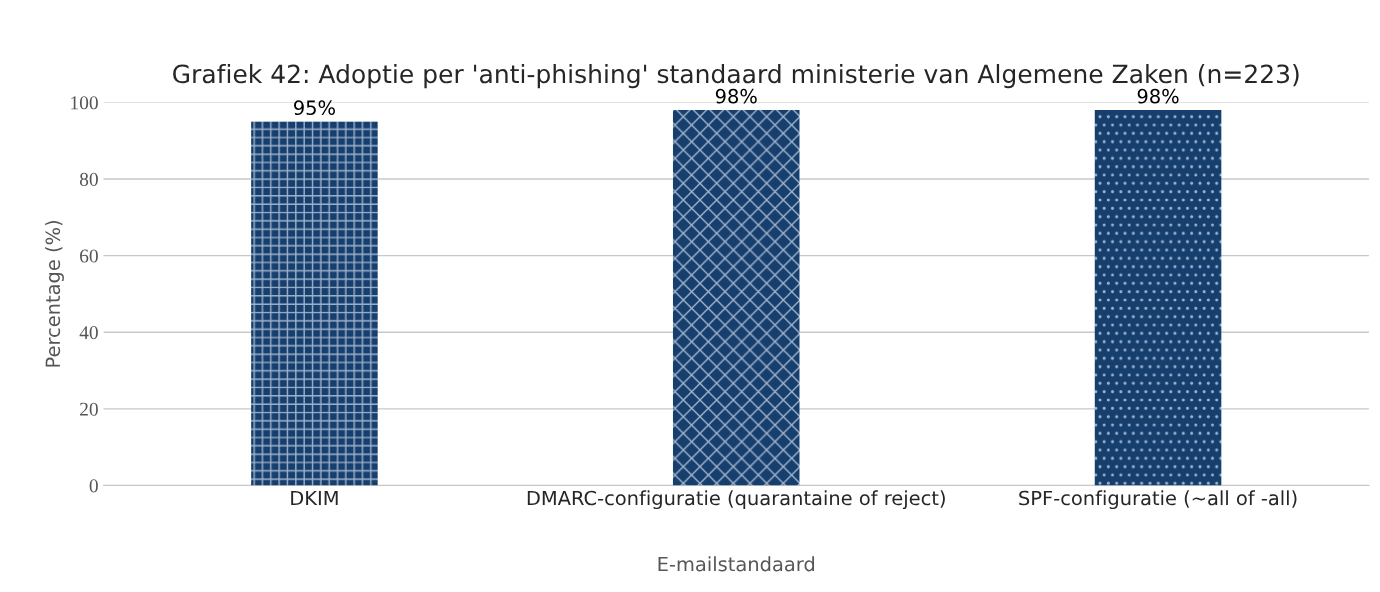 The height and width of the screenshot is (592, 1380). What do you see at coordinates (88, 179) in the screenshot?
I see `y-tick-label: 80` at bounding box center [88, 179].